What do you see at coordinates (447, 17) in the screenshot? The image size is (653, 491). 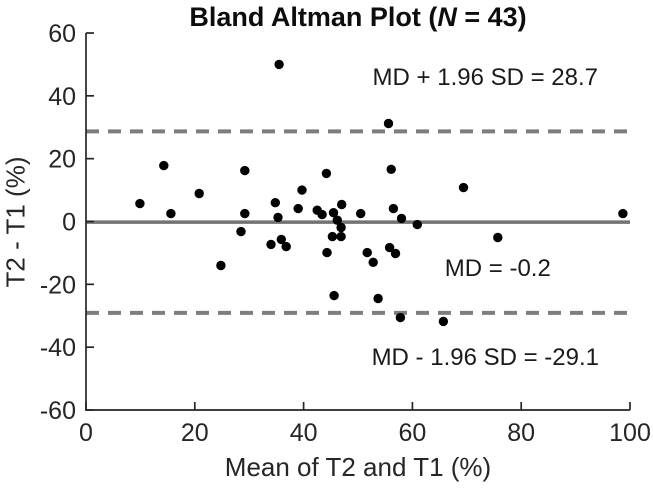 I see `chart-title-n-italic: N` at bounding box center [447, 17].